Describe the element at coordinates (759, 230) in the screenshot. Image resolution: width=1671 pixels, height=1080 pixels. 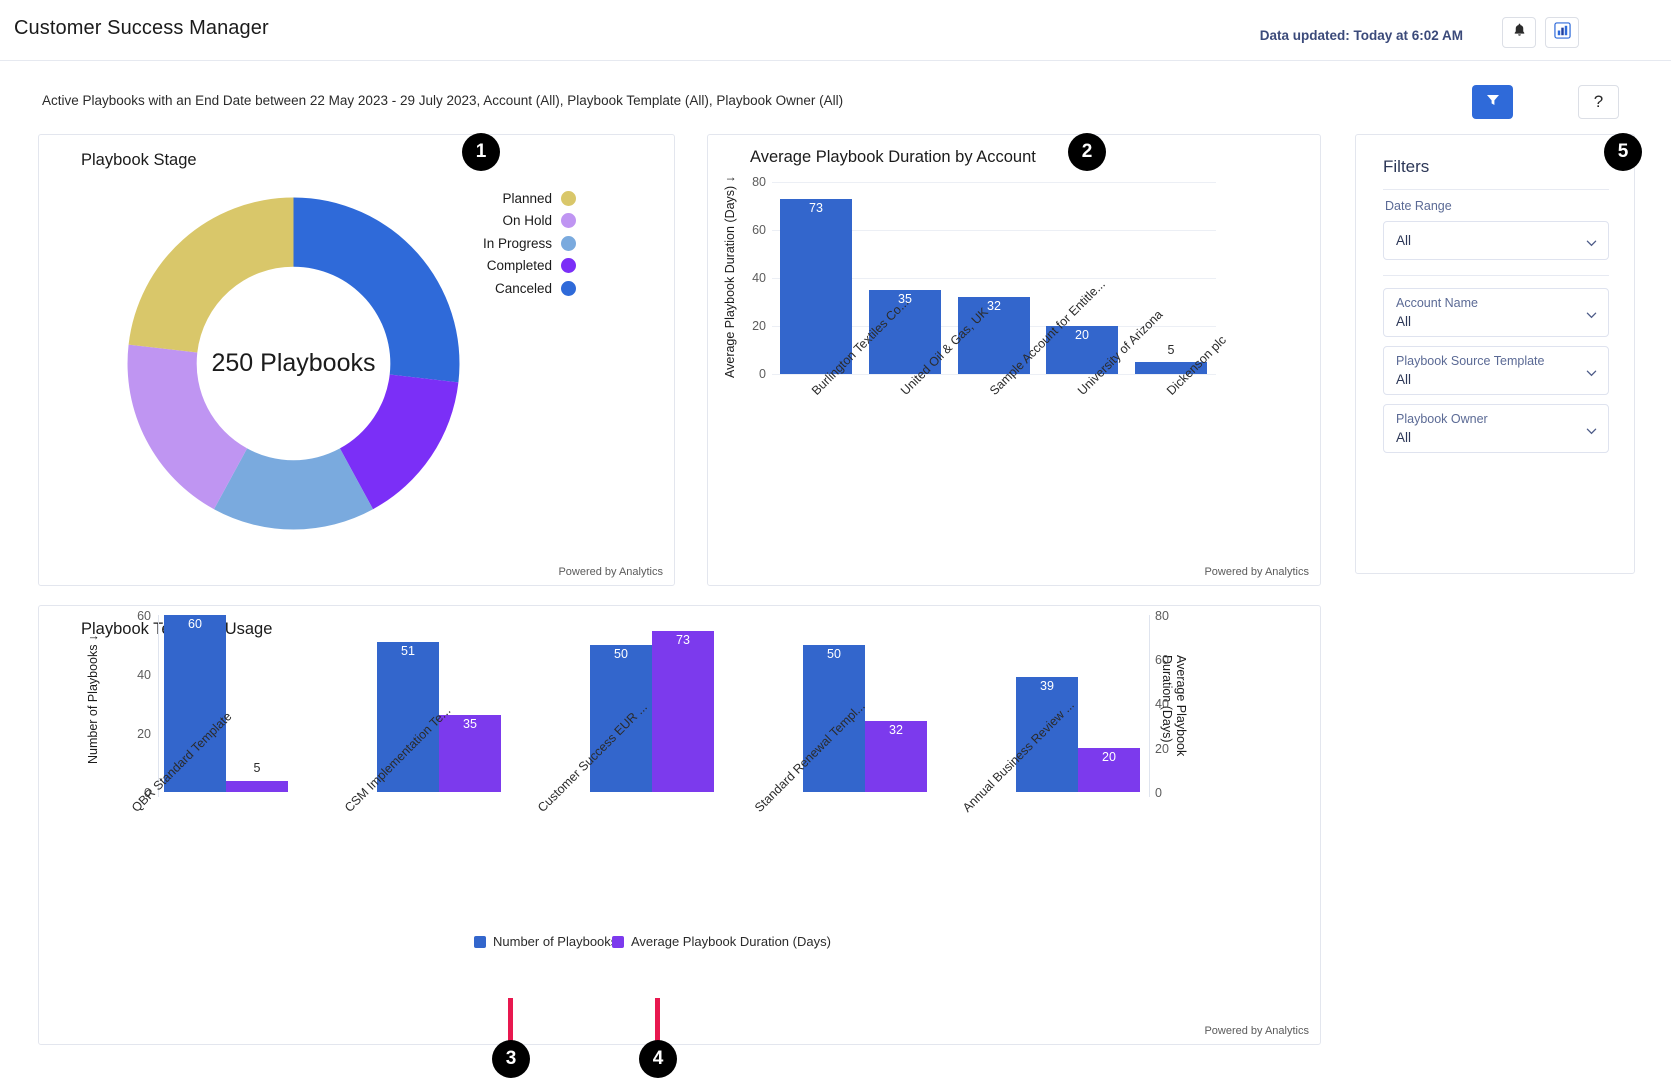
I see `y-tick-60: 60` at that location.